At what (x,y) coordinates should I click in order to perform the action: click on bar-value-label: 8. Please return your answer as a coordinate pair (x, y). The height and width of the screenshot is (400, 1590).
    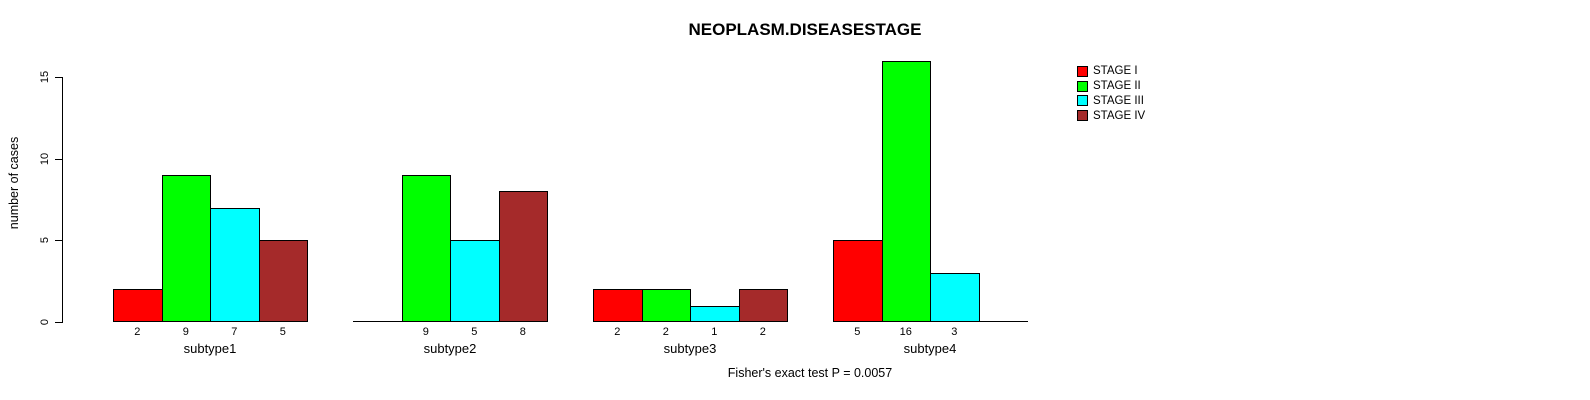
    Looking at the image, I should click on (522, 332).